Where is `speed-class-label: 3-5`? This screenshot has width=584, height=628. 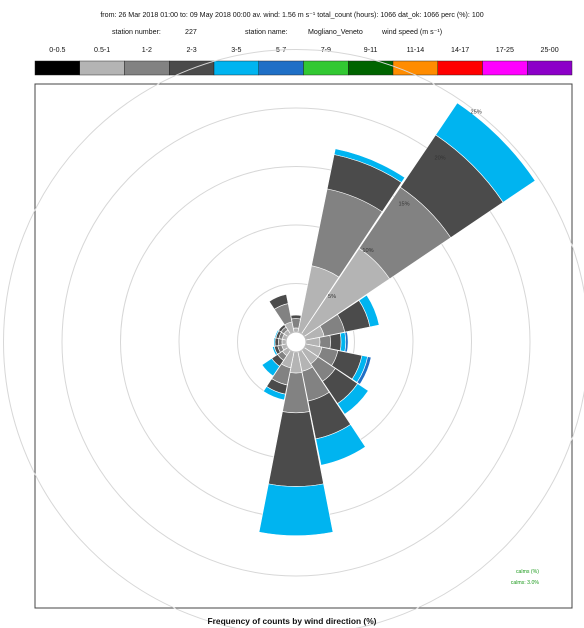
speed-class-label: 3-5 is located at coordinates (236, 50).